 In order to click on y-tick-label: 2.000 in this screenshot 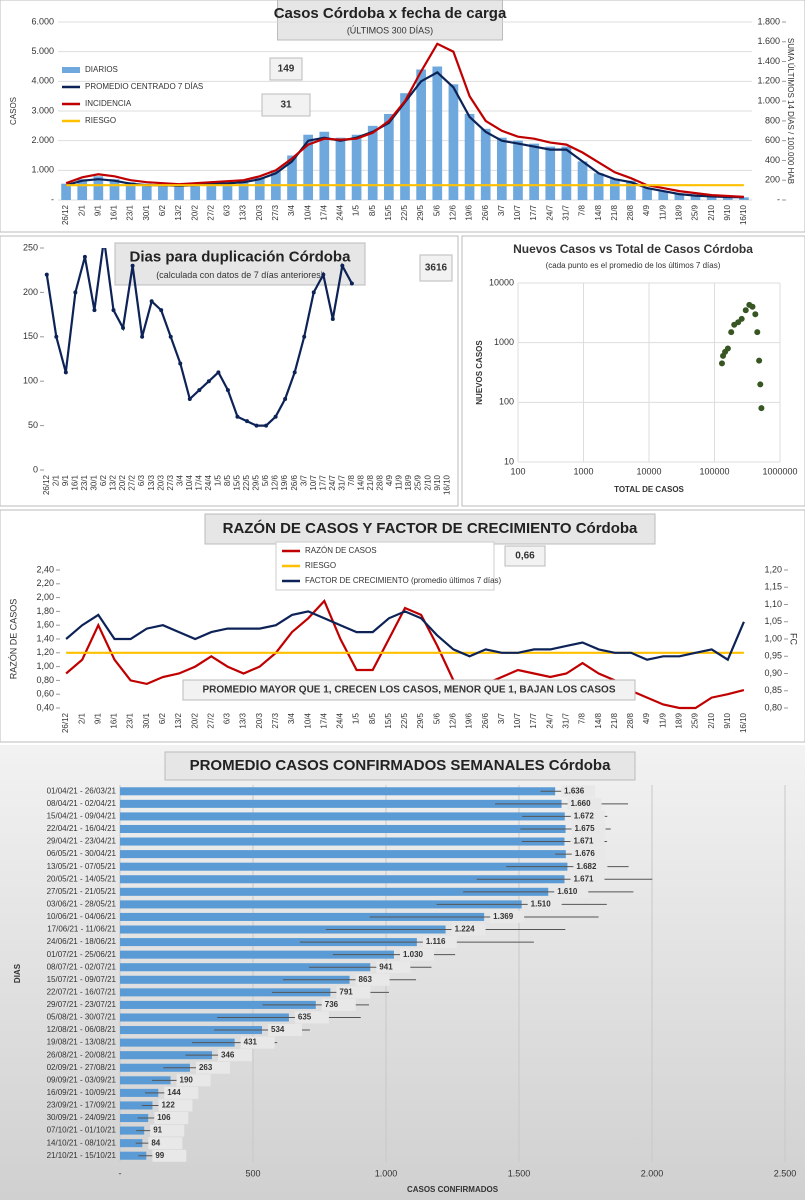, I will do `click(42, 140)`.